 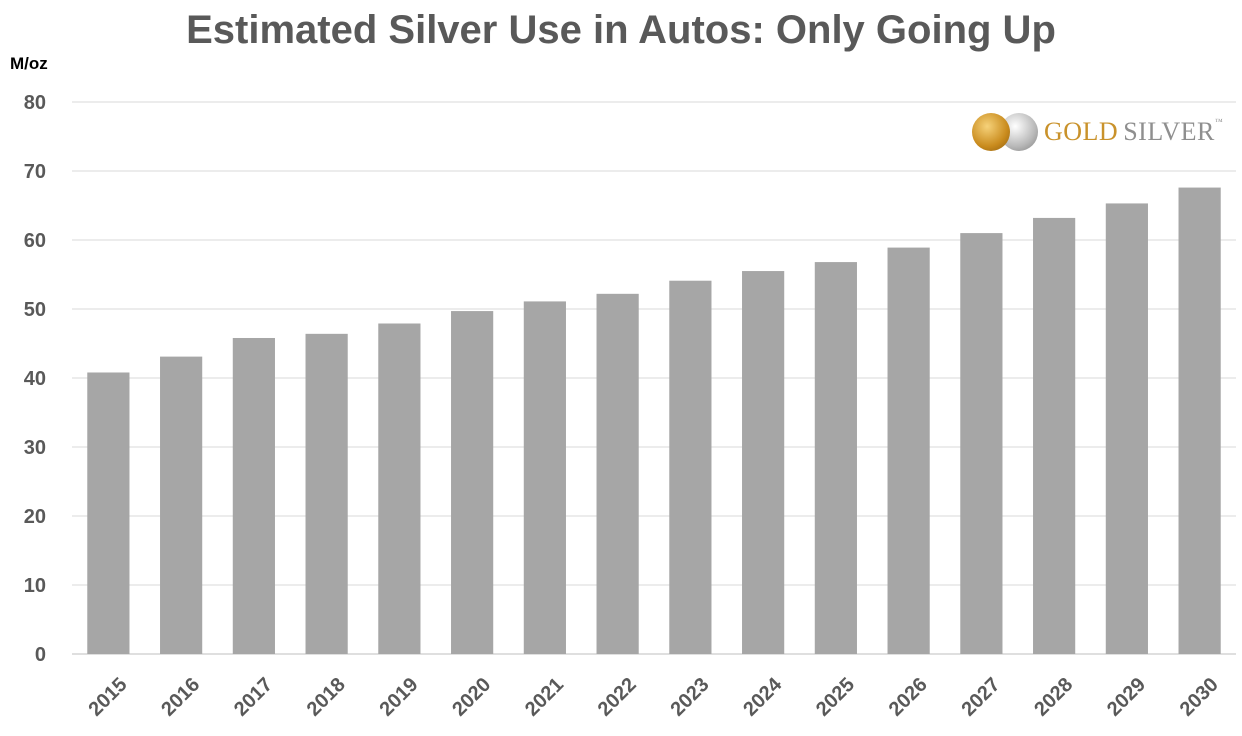 What do you see at coordinates (991, 132) in the screenshot?
I see `gold-coin-icon` at bounding box center [991, 132].